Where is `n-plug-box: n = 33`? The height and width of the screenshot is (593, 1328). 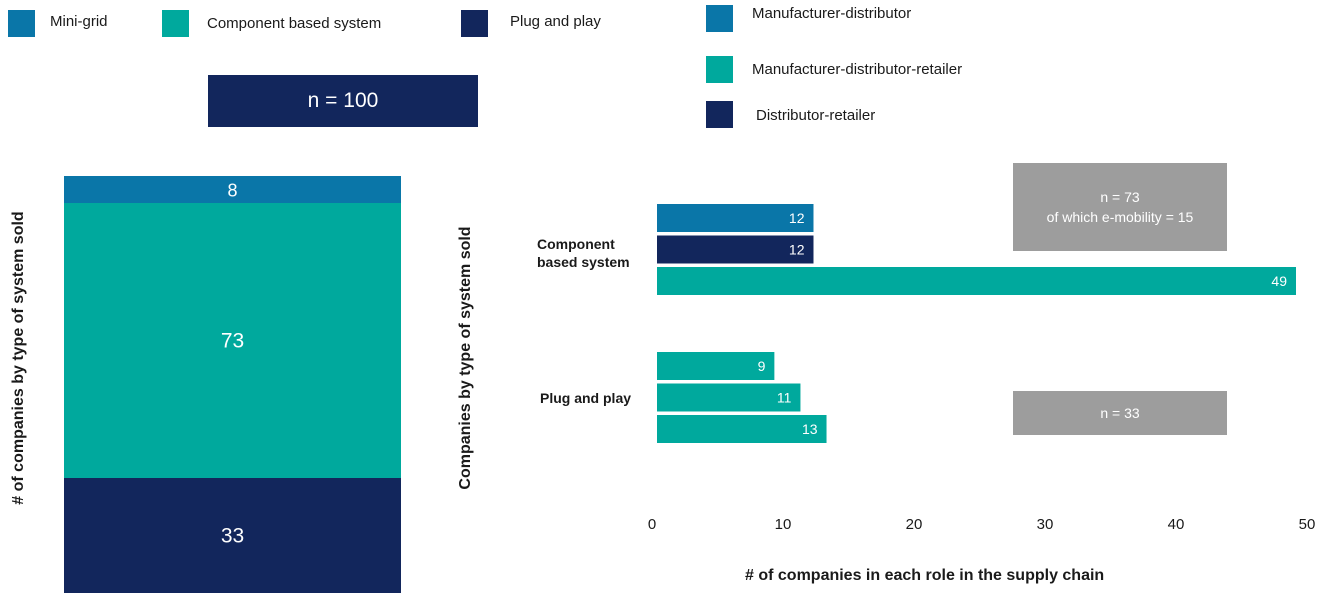 n-plug-box: n = 33 is located at coordinates (1120, 413).